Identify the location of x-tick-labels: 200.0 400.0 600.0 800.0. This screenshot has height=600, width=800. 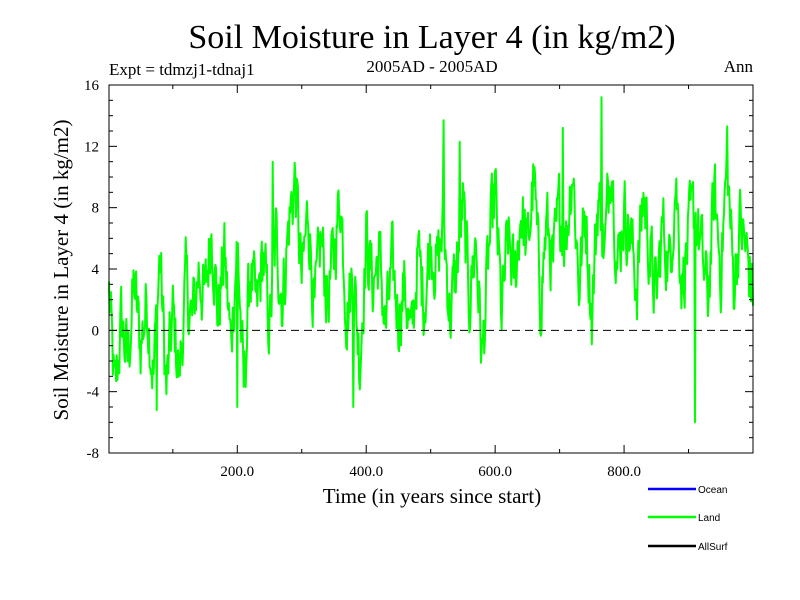
(430, 472).